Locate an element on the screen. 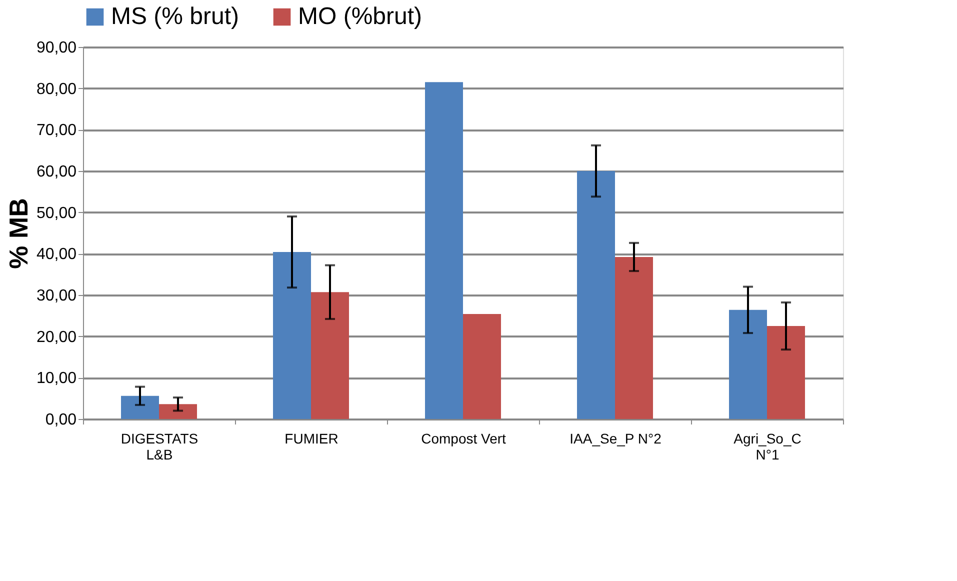  y-tick-label: 0,00 is located at coordinates (61, 420).